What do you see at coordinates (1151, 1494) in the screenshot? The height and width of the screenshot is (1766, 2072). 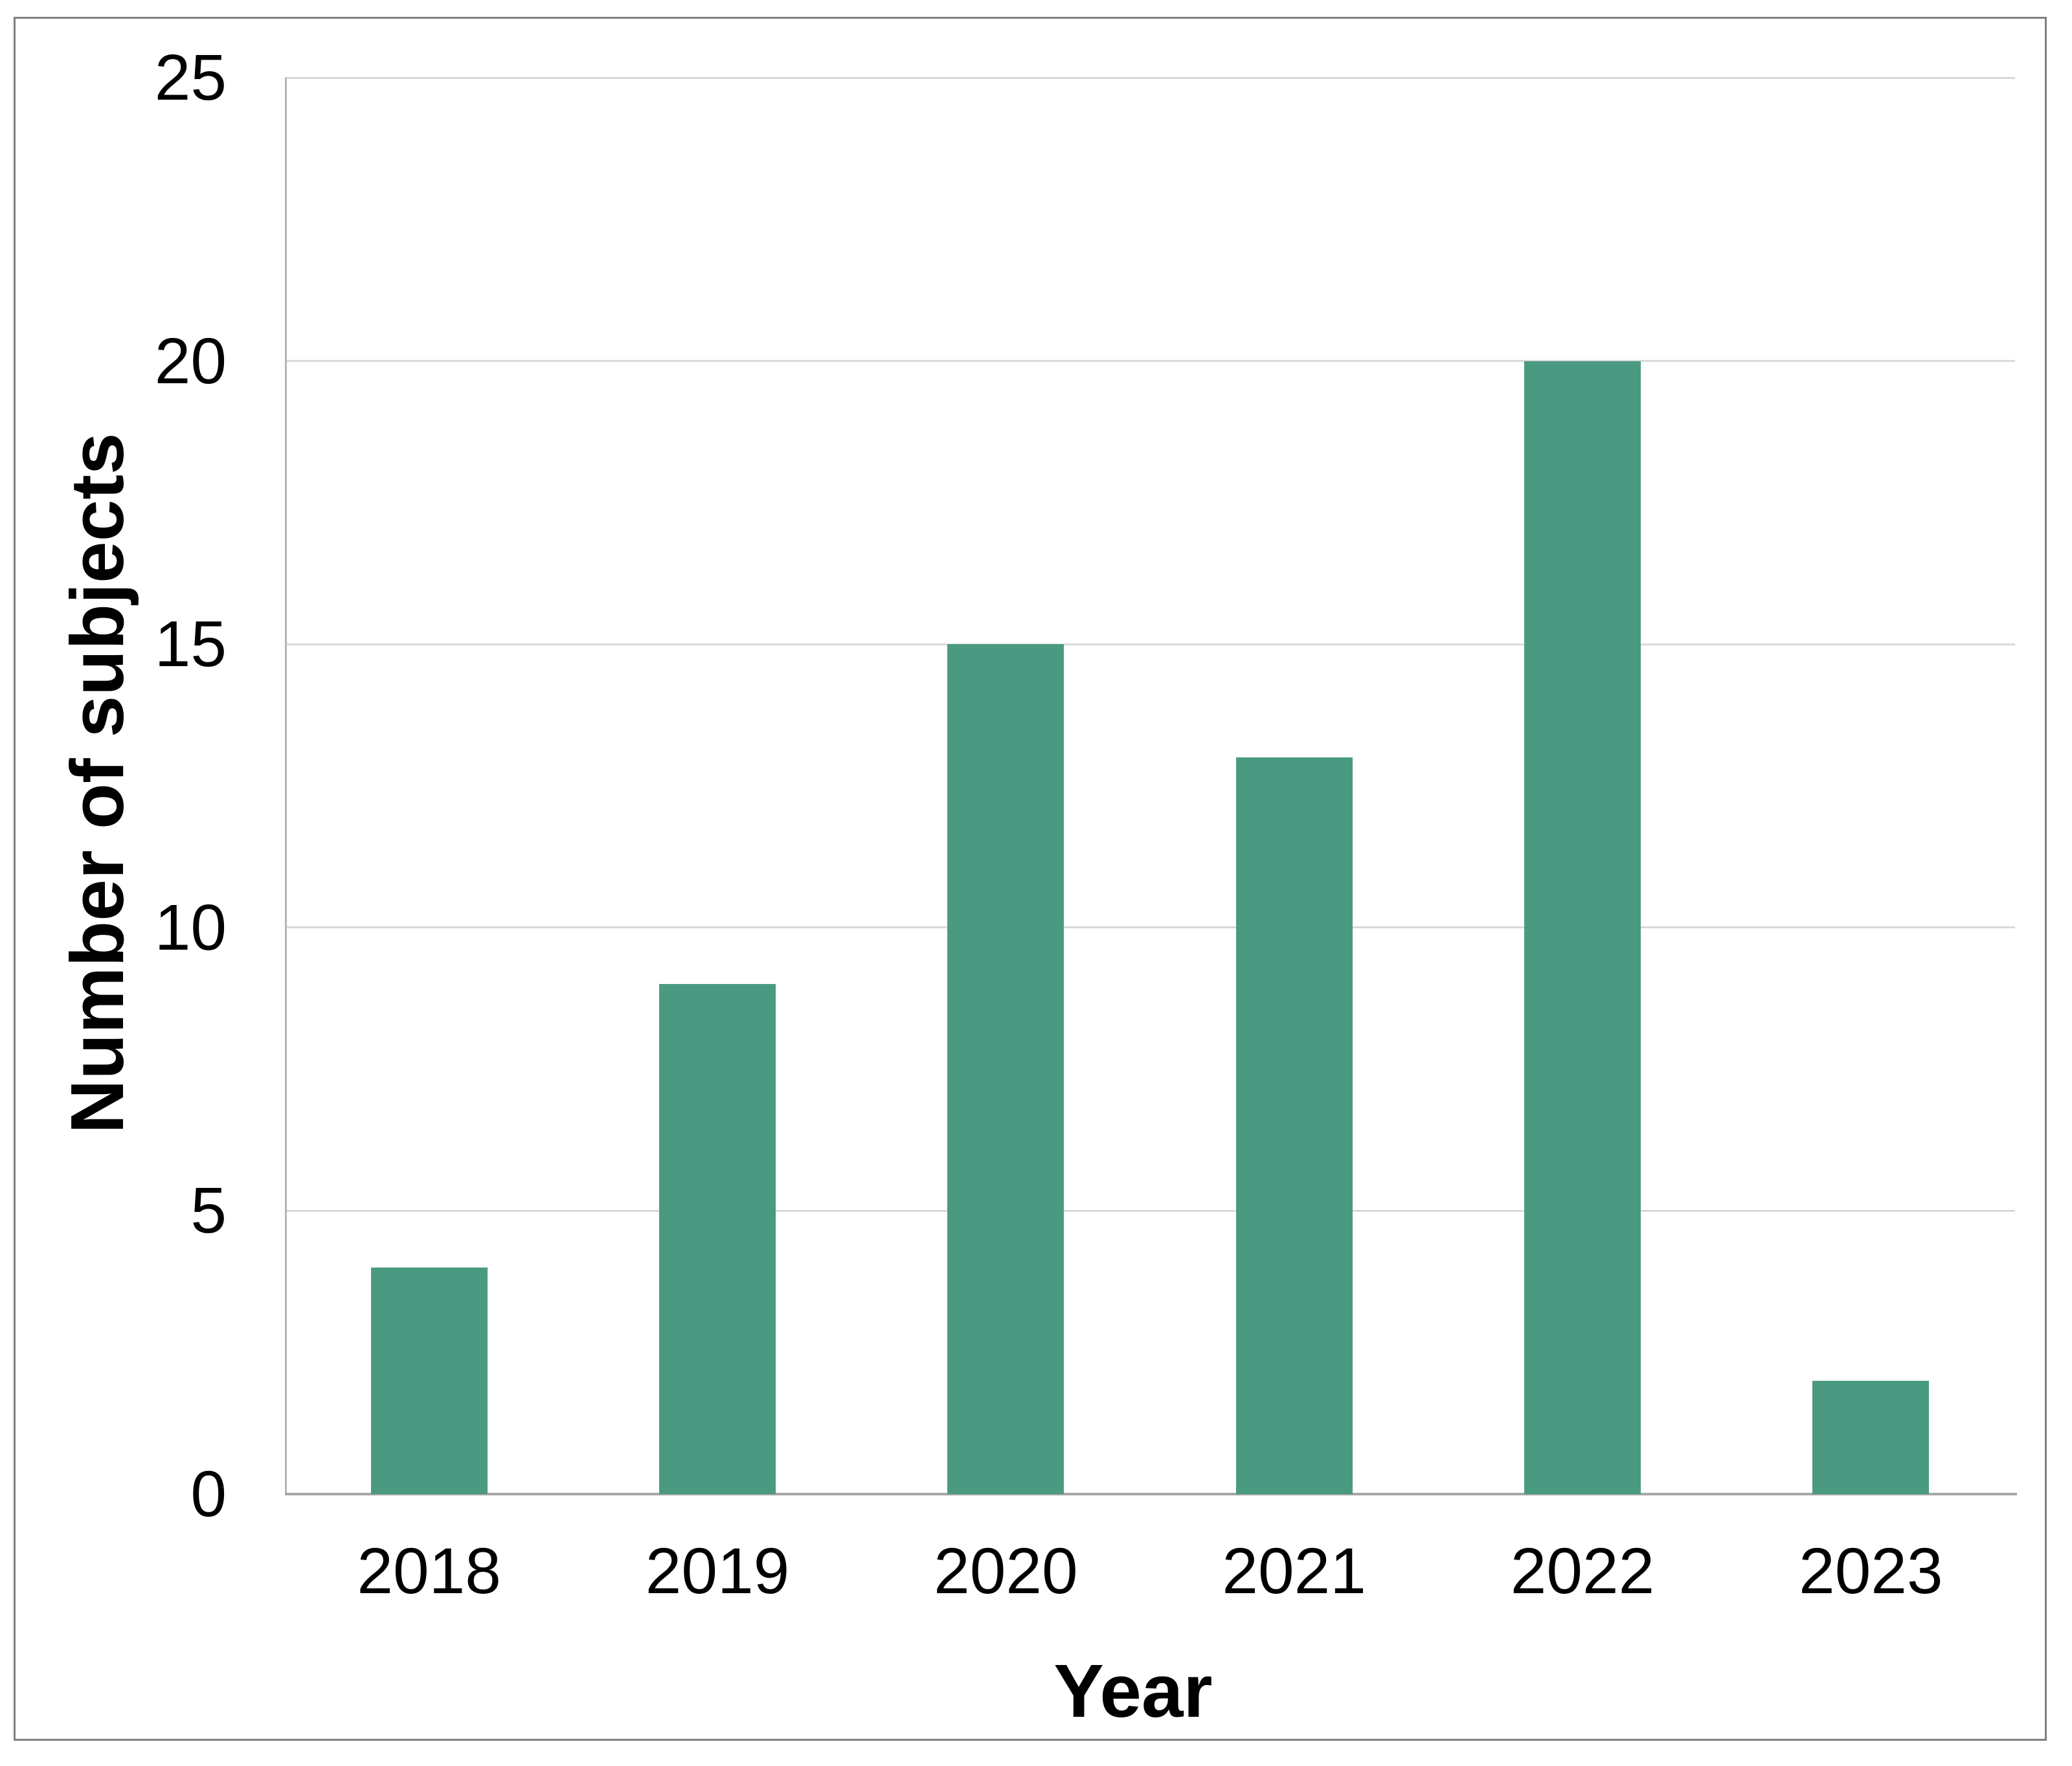 I see `x-axis-line` at bounding box center [1151, 1494].